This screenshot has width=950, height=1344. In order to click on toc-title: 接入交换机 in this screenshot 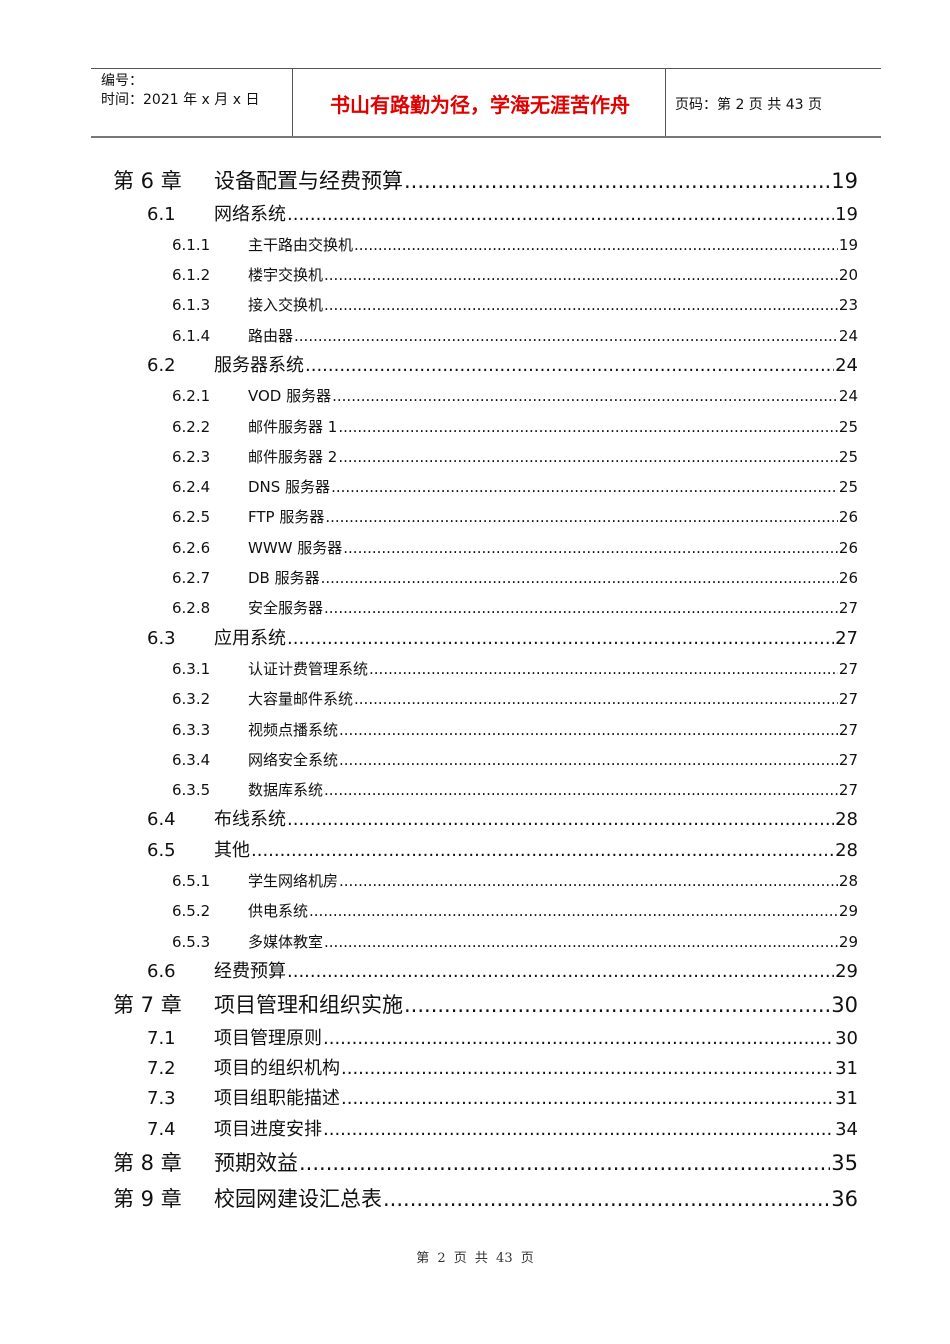, I will do `click(286, 305)`.